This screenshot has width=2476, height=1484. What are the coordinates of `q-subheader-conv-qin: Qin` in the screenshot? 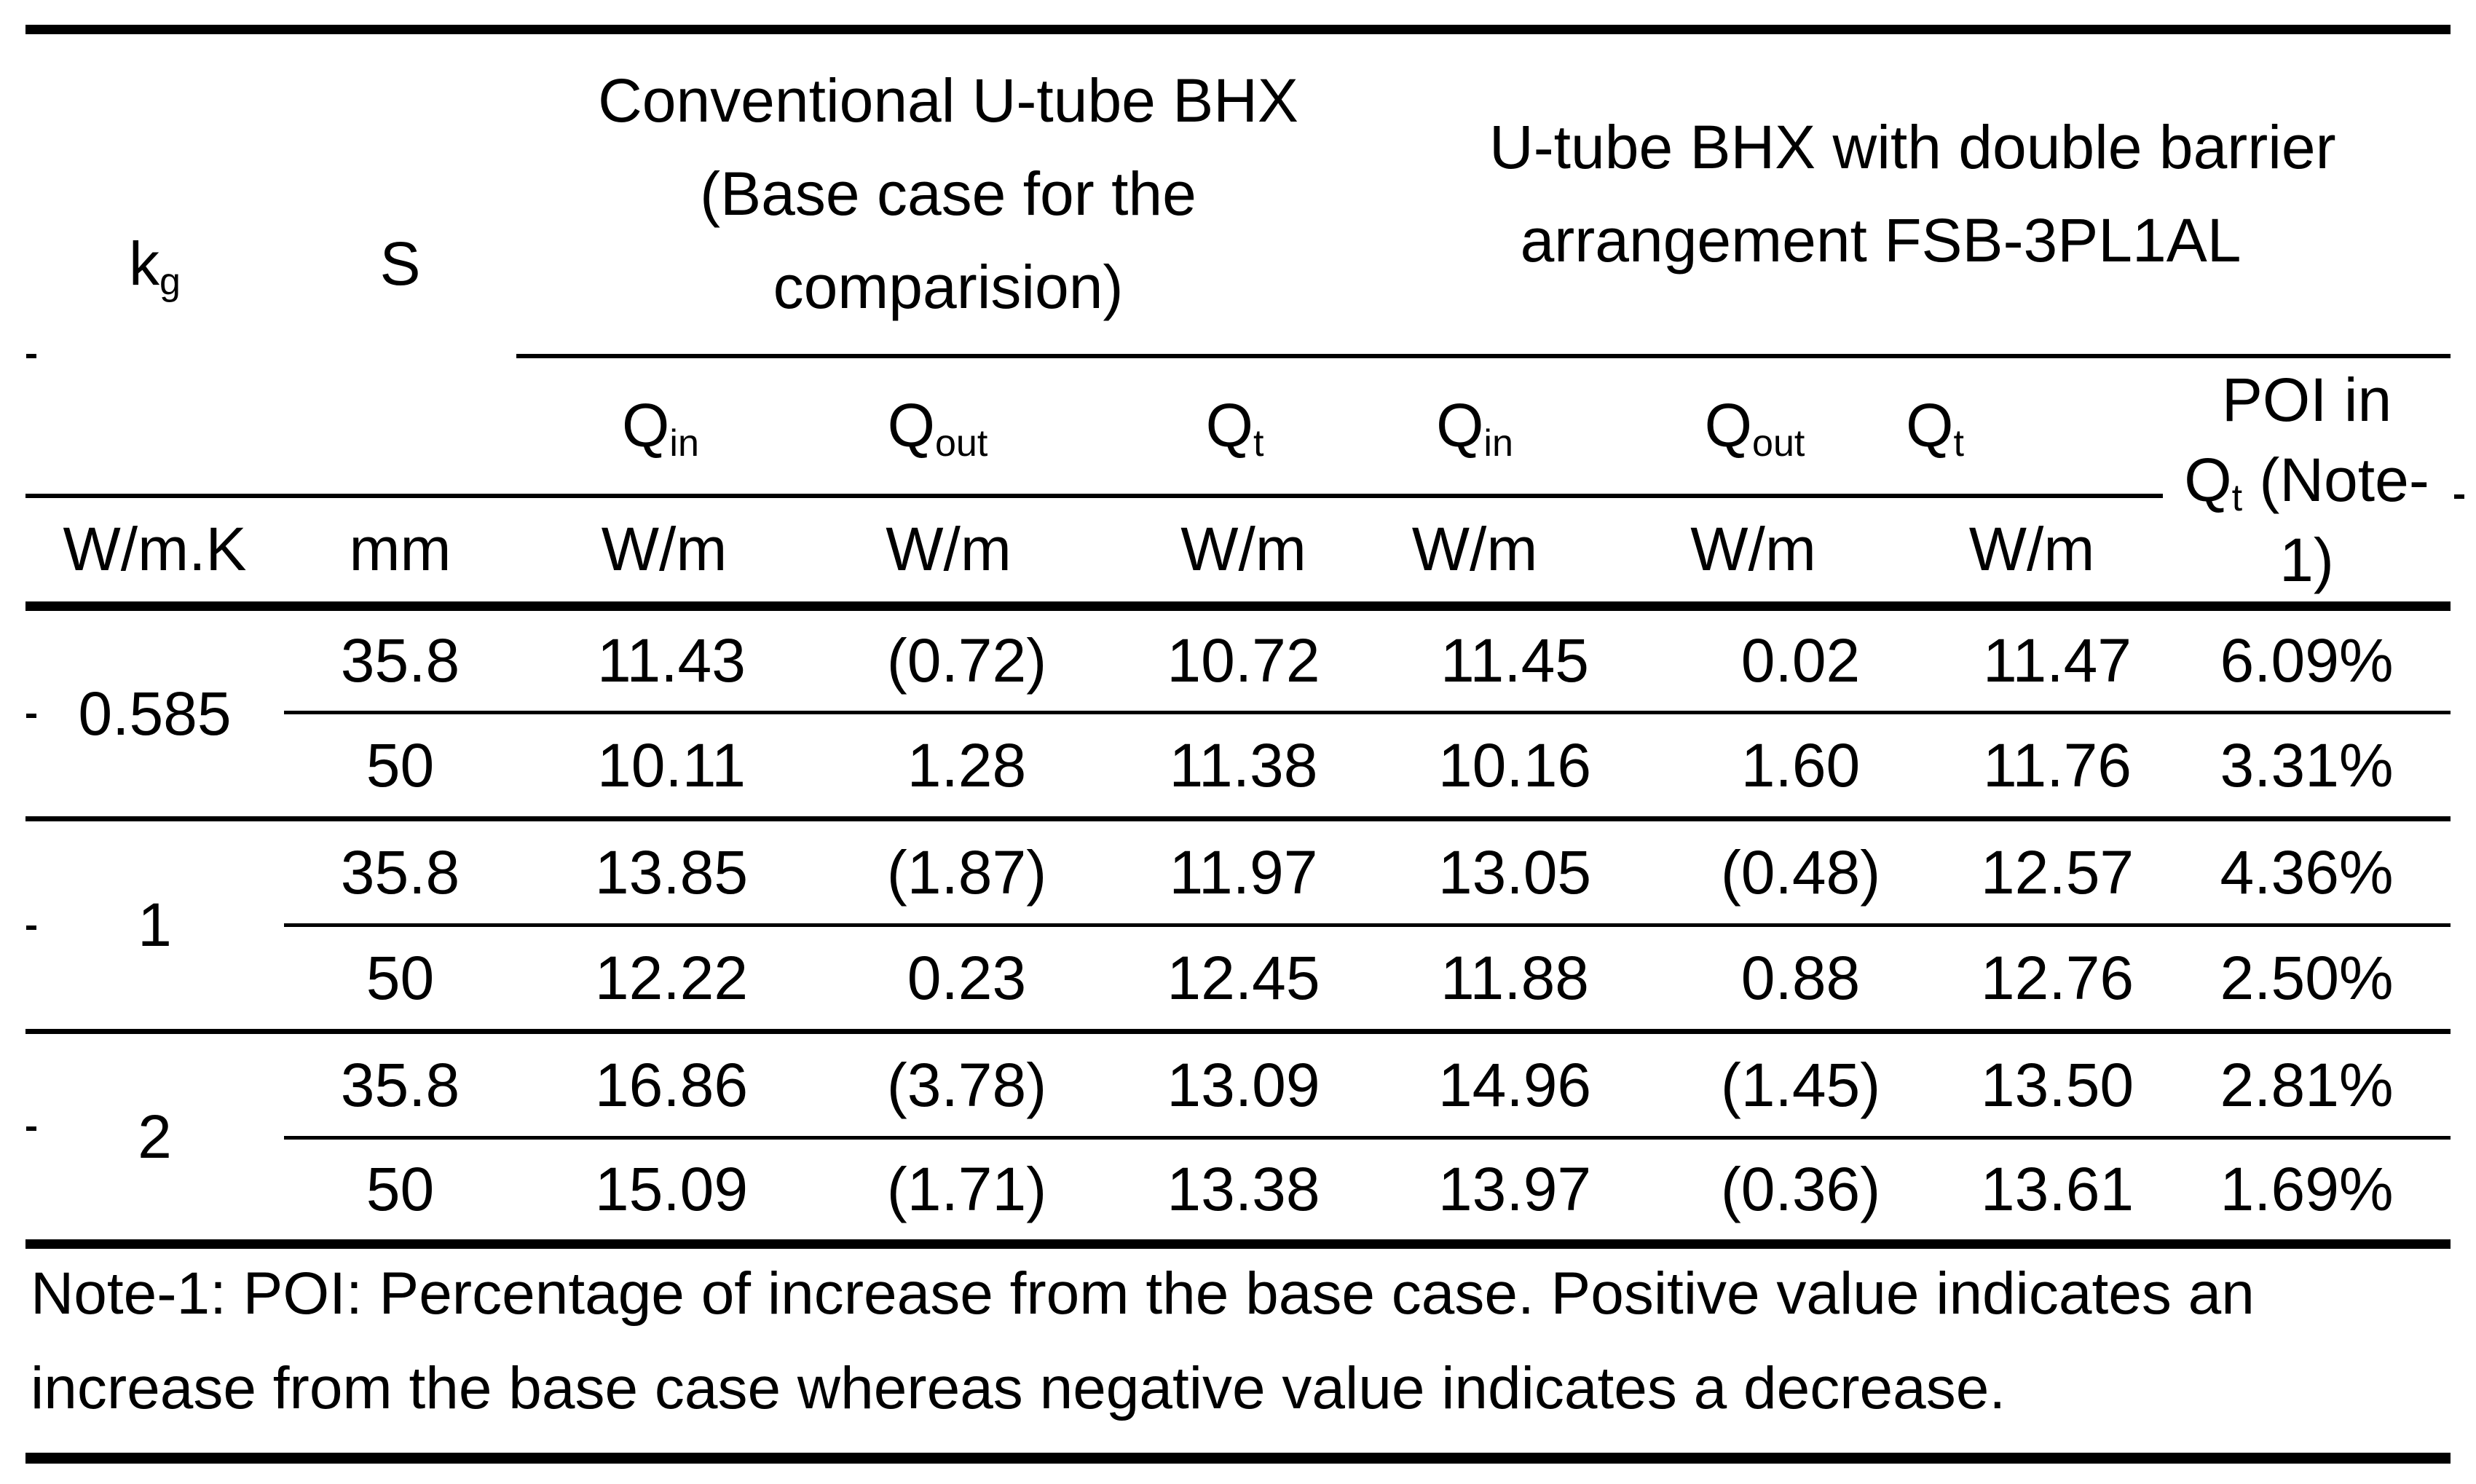 It's located at (672, 426).